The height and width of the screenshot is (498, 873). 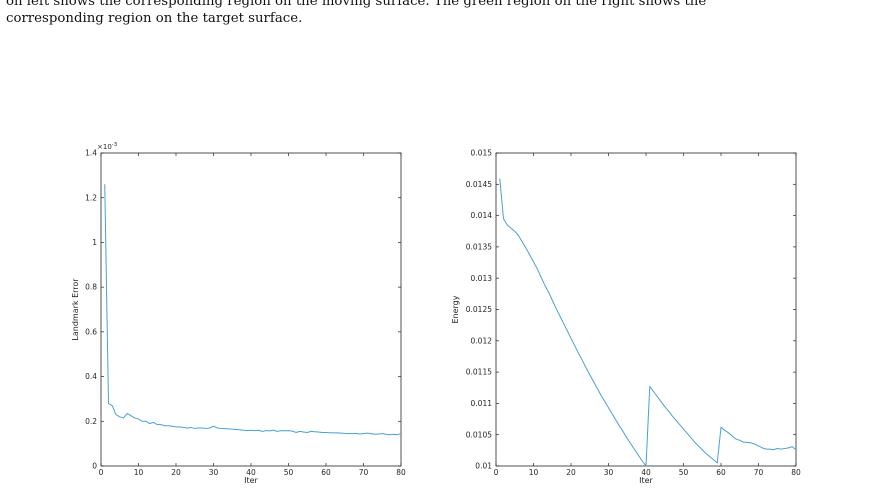 What do you see at coordinates (91, 197) in the screenshot?
I see `y-tick-label: 1.2` at bounding box center [91, 197].